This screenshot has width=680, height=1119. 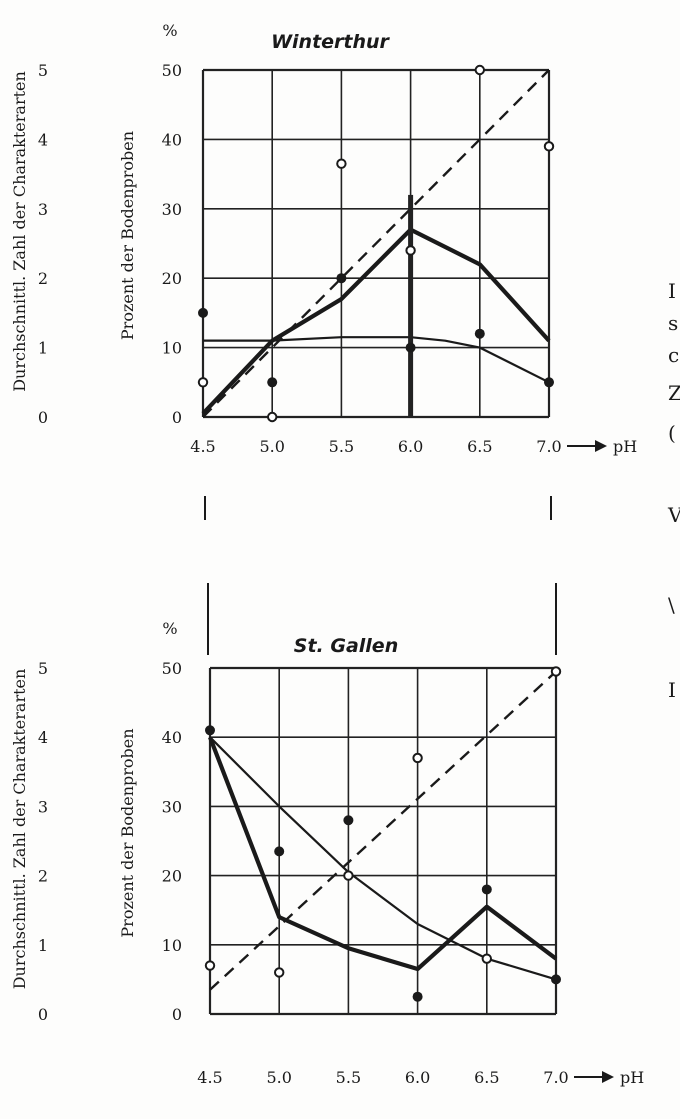 I want to click on page-text-fragment: (, so click(x=672, y=433).